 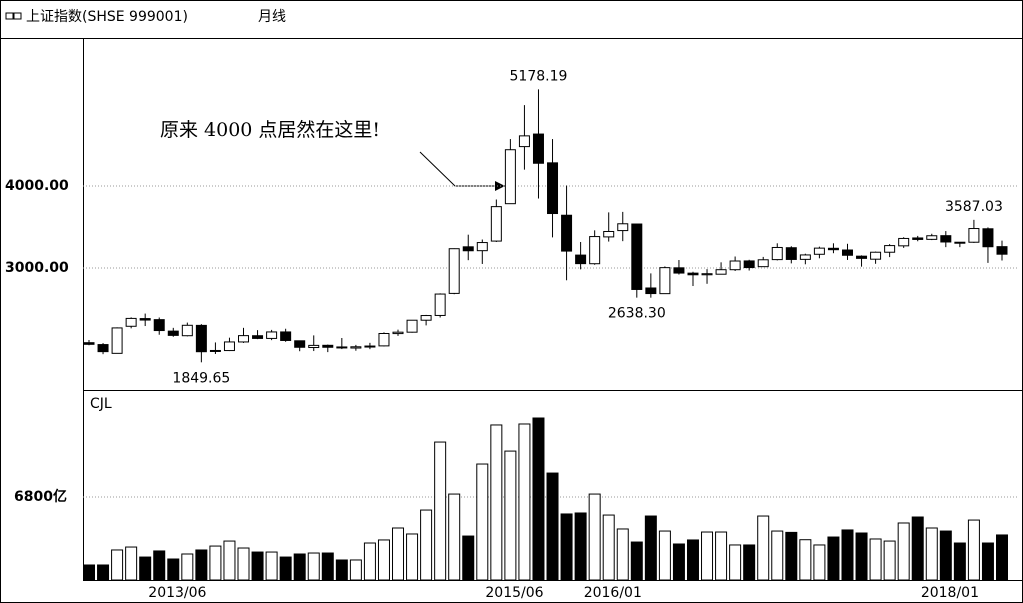 I want to click on x-tick-label: 2018/01, so click(x=950, y=593).